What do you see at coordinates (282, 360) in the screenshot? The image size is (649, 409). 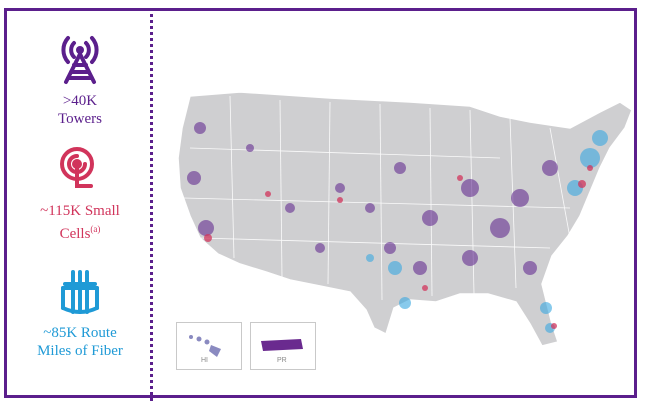 I see `inset-puerto-rico-label: PR` at bounding box center [282, 360].